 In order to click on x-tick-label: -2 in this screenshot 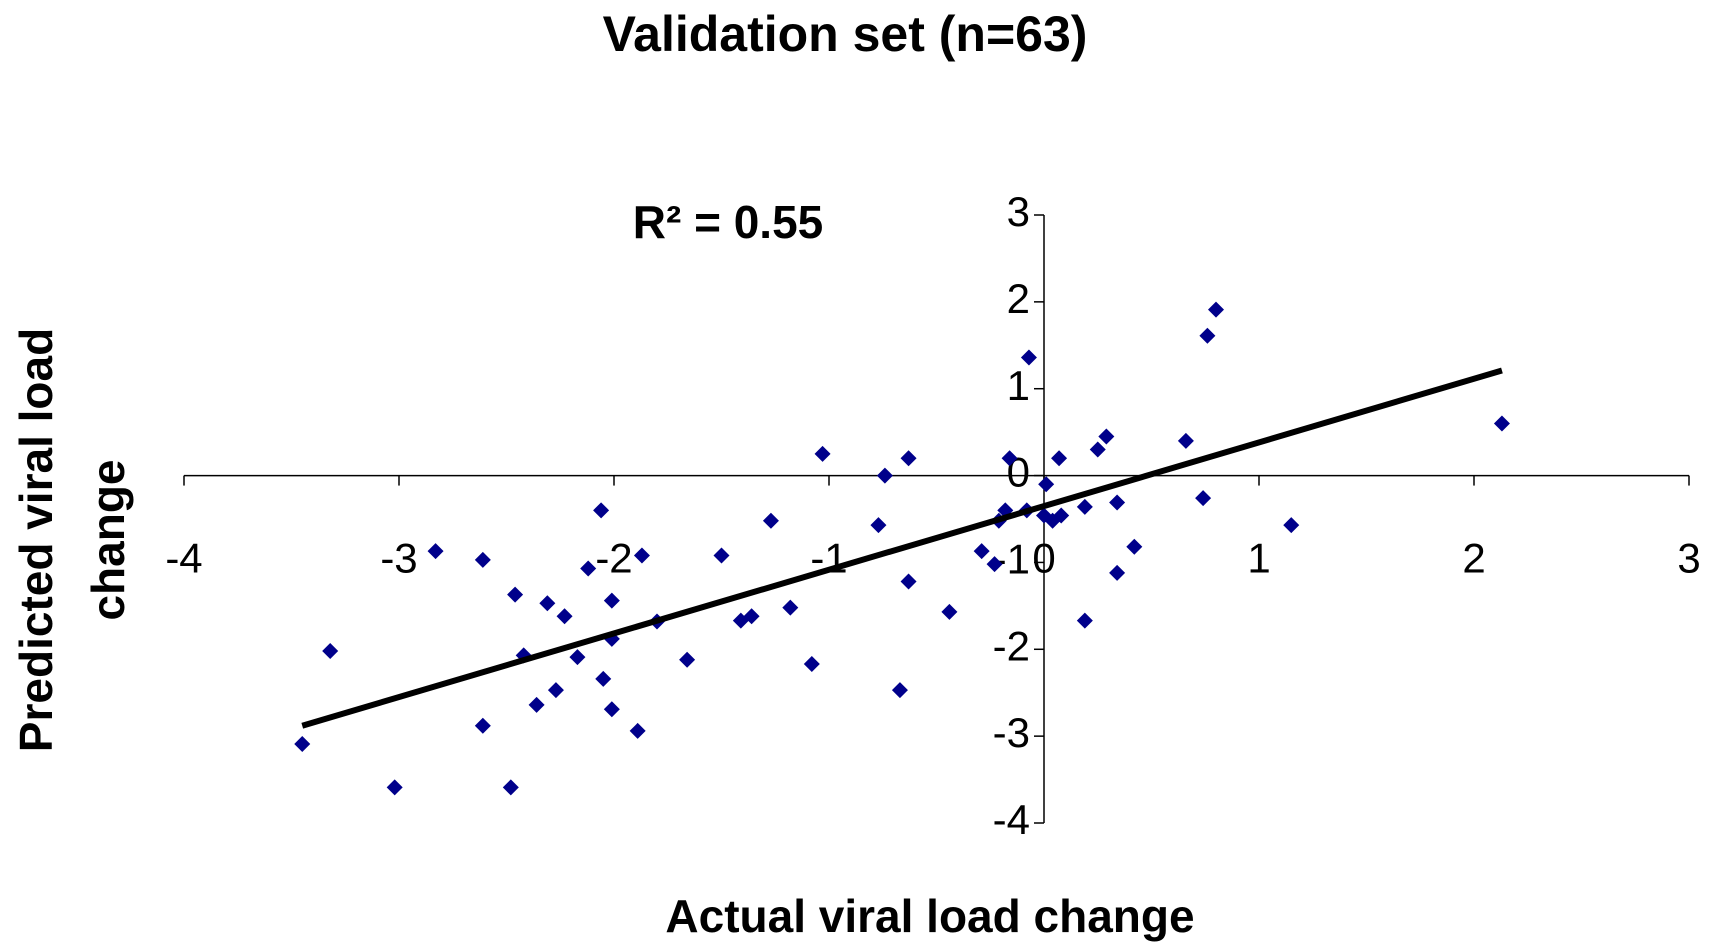, I will do `click(613, 558)`.